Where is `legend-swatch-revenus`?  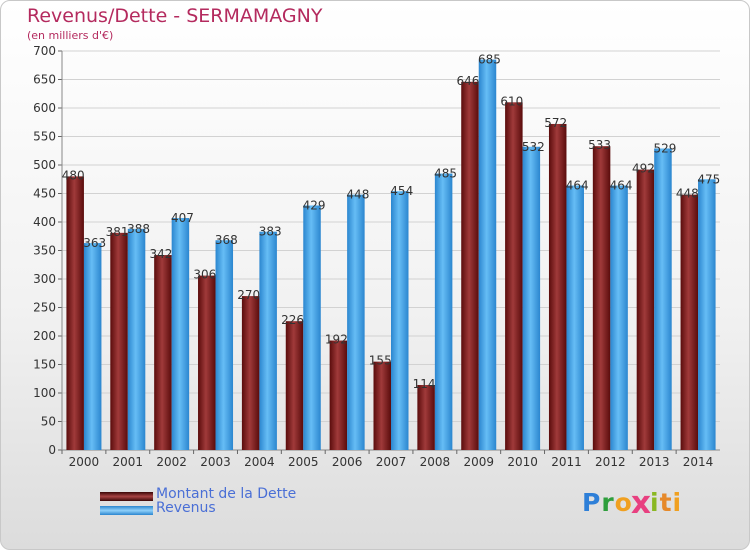
legend-swatch-revenus is located at coordinates (126, 510).